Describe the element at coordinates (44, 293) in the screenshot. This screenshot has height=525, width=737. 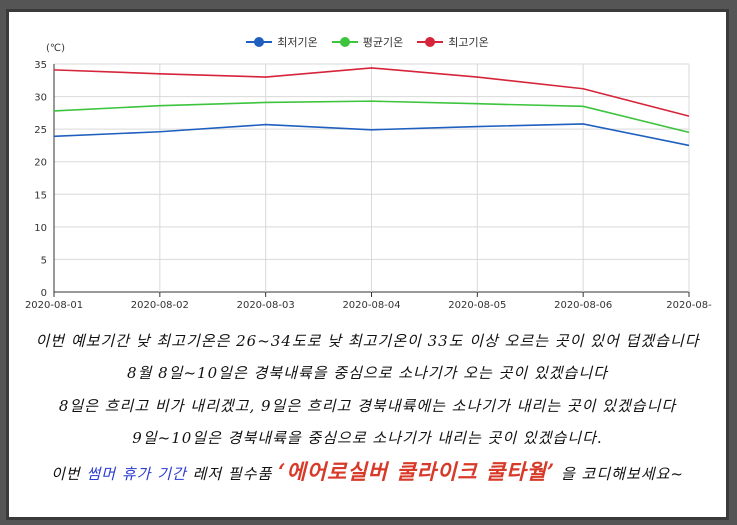
I see `y-tick-label: 0` at that location.